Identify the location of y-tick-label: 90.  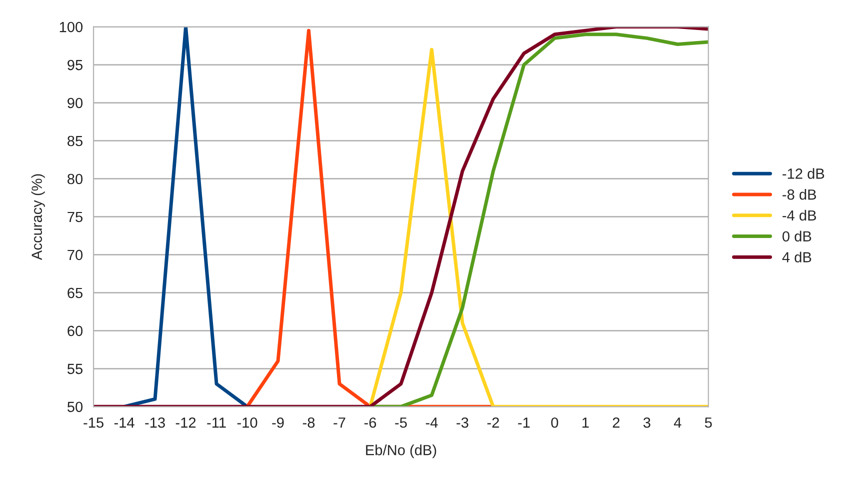
(75, 103).